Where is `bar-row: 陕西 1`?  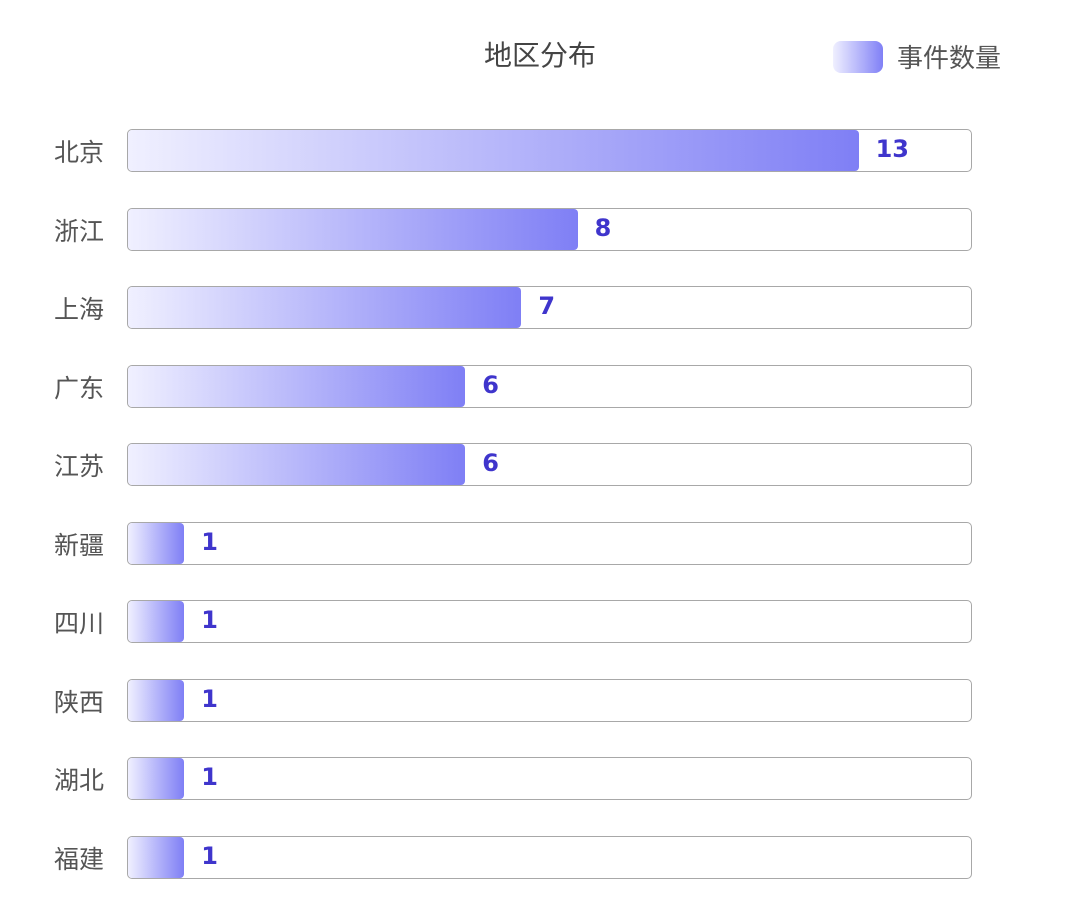
bar-row: 陕西 1 is located at coordinates (540, 700).